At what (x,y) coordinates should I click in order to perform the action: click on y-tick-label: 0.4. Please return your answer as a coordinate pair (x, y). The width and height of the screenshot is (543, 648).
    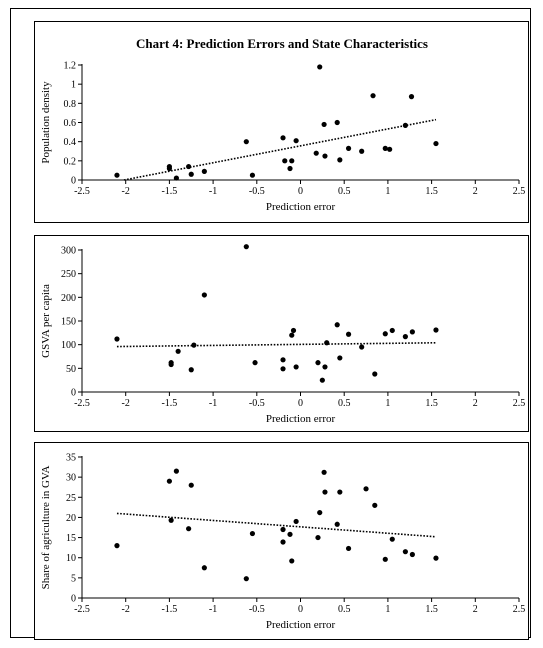
    Looking at the image, I should click on (70, 142).